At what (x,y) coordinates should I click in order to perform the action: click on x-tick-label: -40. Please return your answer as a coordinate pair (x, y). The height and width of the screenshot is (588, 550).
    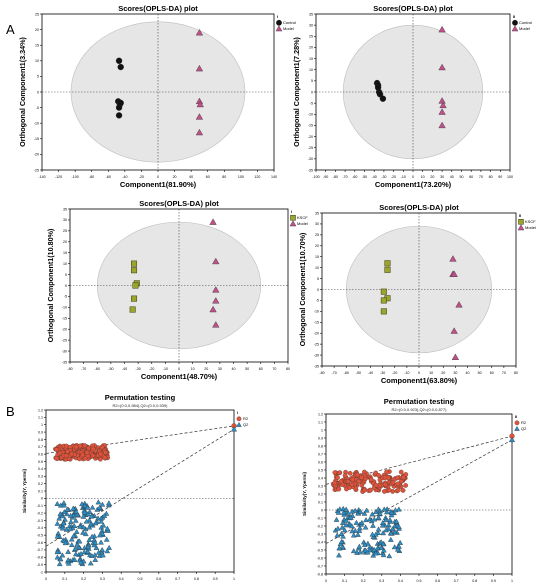
    Looking at the image, I should click on (374, 177).